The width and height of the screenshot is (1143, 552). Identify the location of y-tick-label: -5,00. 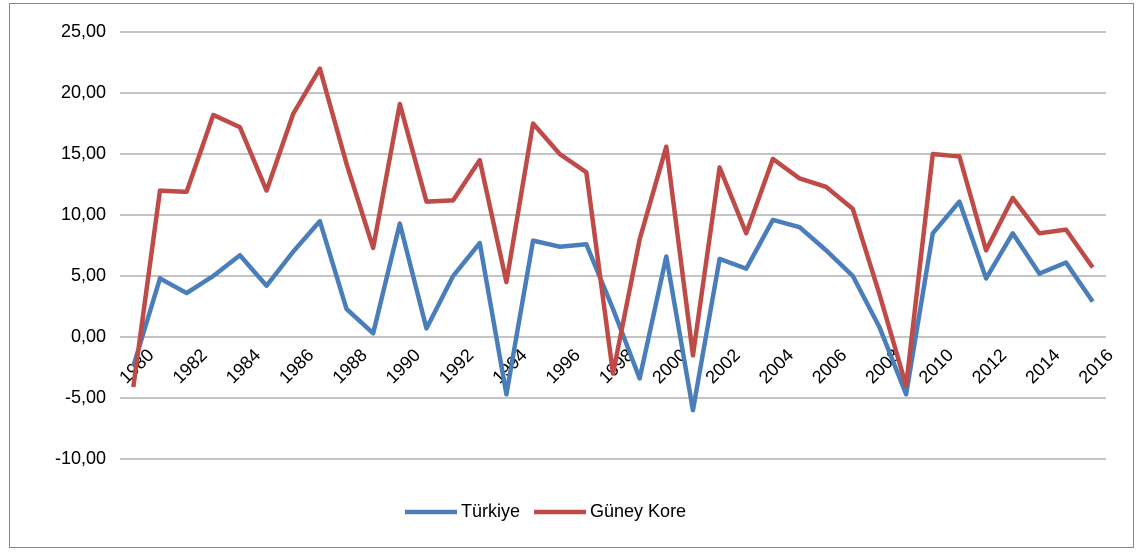
(85, 397).